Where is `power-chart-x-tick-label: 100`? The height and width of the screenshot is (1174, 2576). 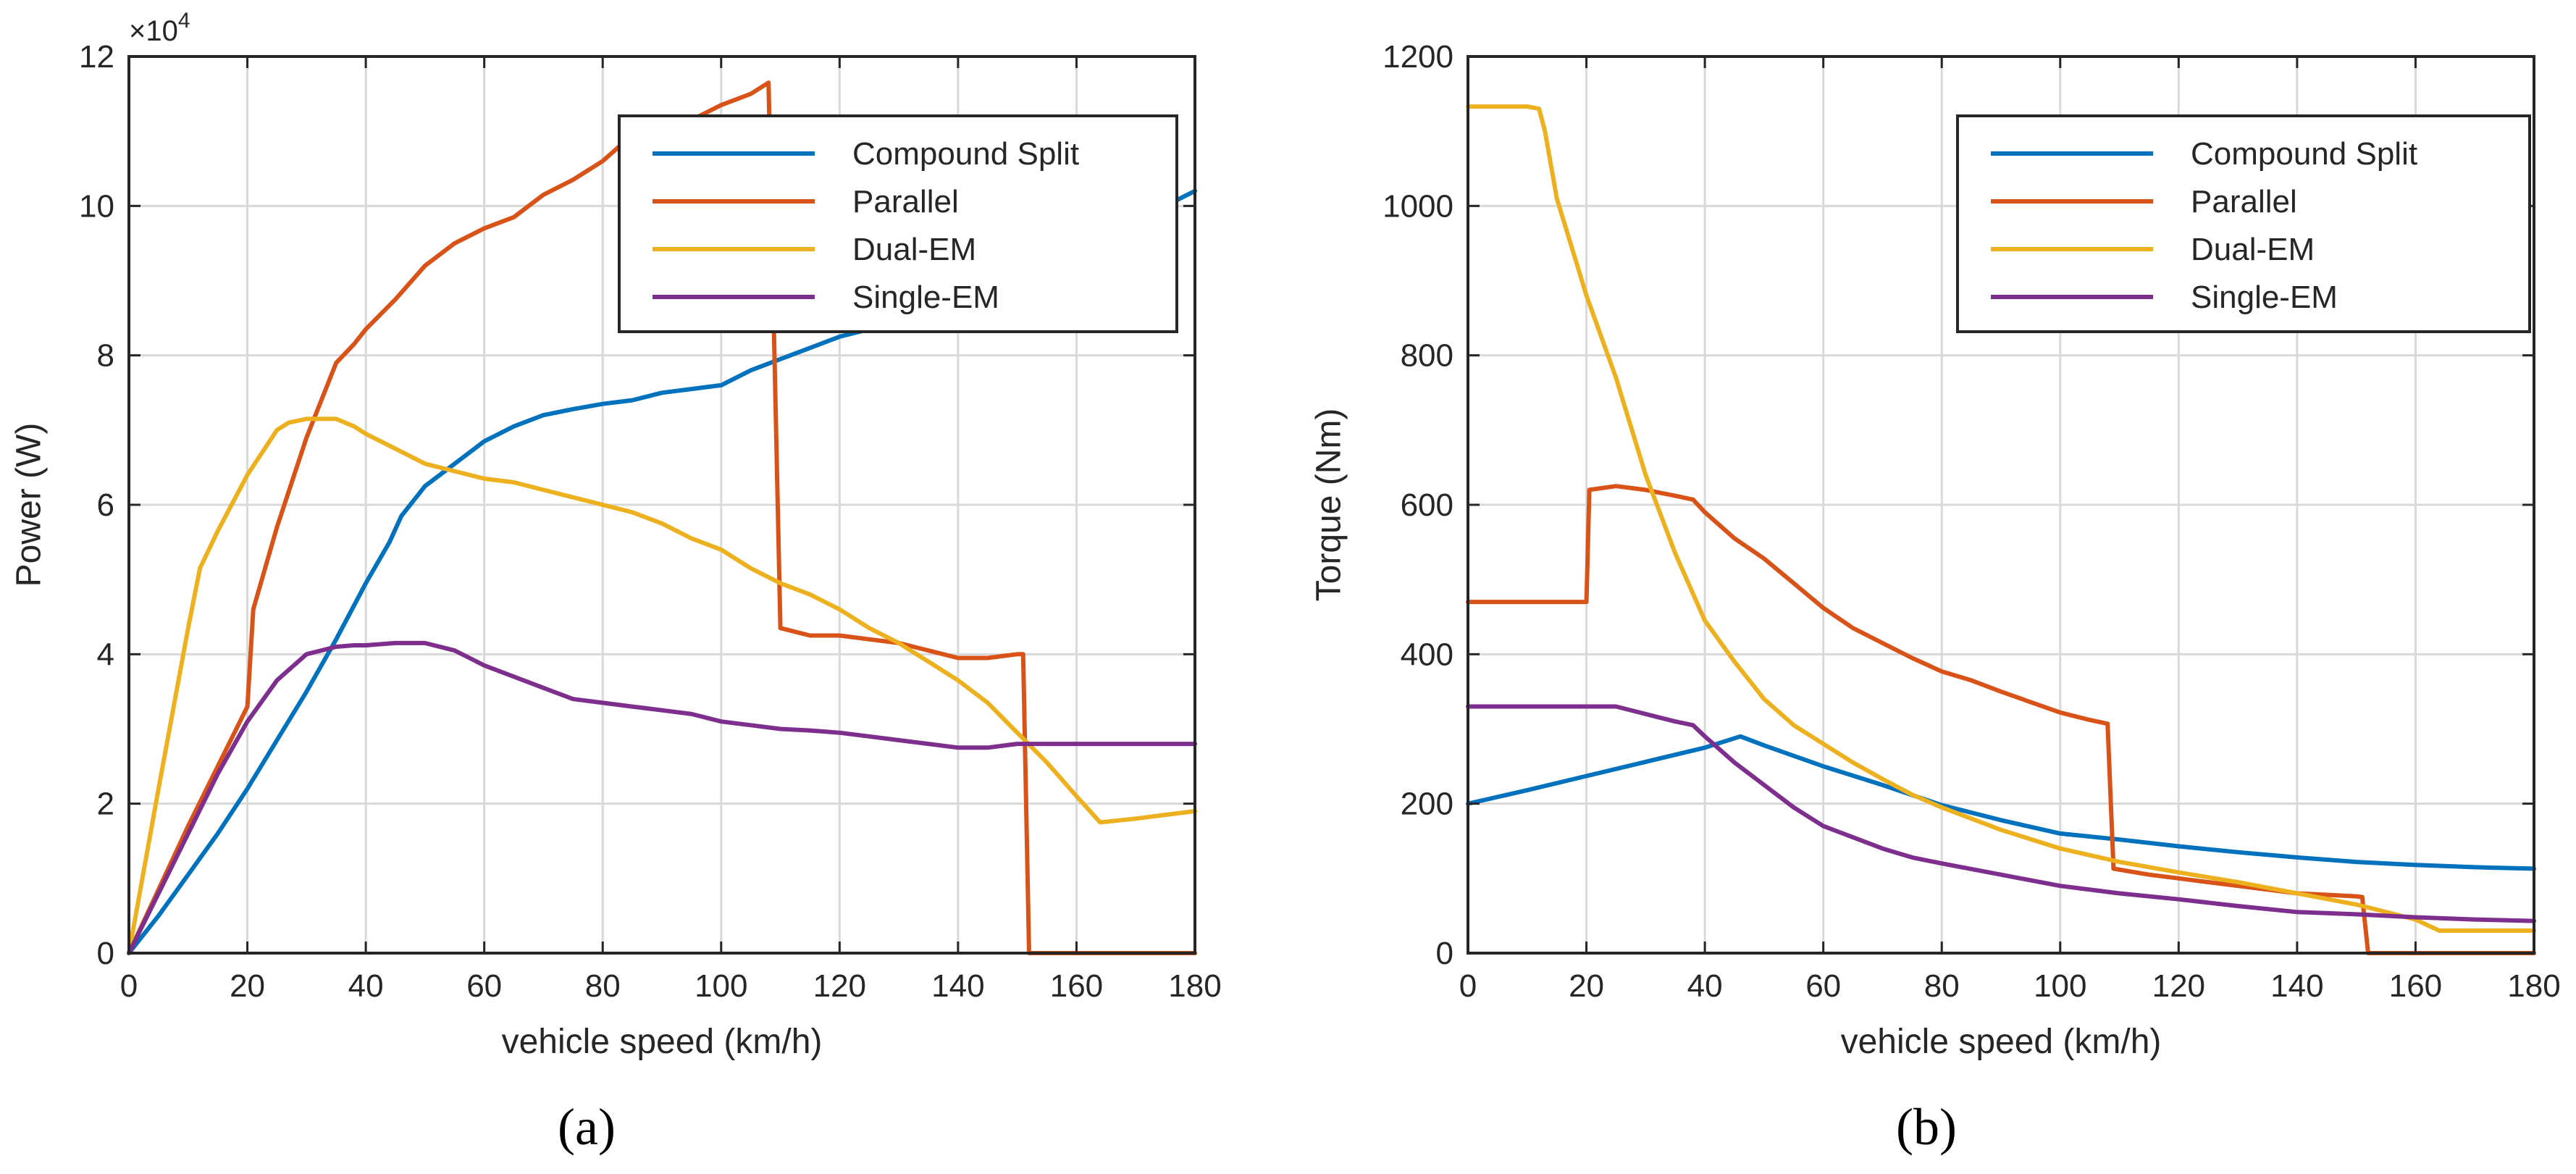 power-chart-x-tick-label: 100 is located at coordinates (721, 986).